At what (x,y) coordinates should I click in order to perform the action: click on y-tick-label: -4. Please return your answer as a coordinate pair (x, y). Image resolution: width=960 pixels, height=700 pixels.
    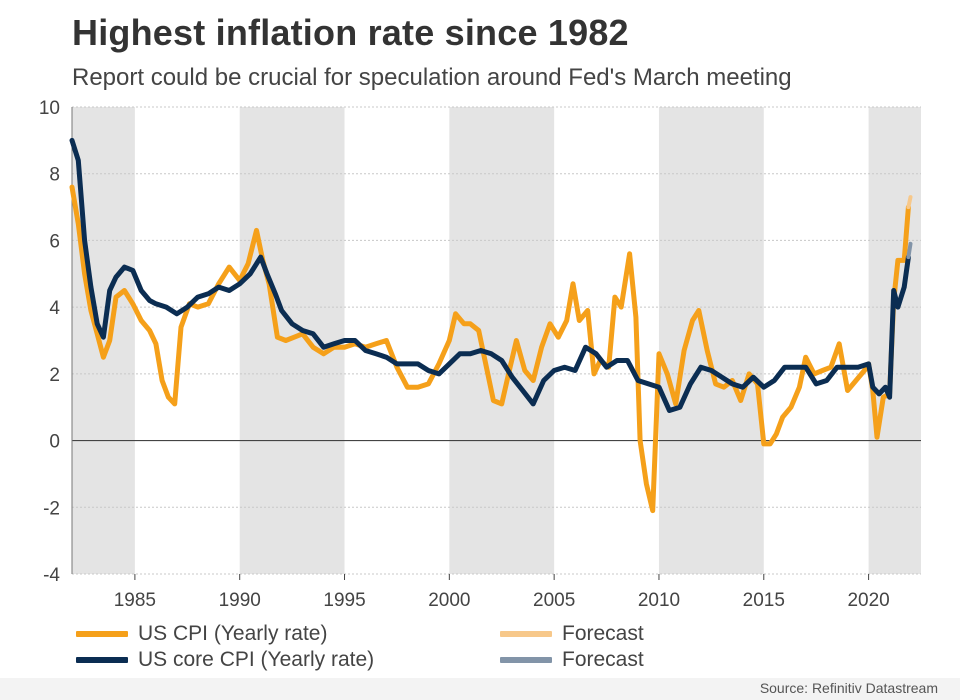
    Looking at the image, I should click on (51, 575).